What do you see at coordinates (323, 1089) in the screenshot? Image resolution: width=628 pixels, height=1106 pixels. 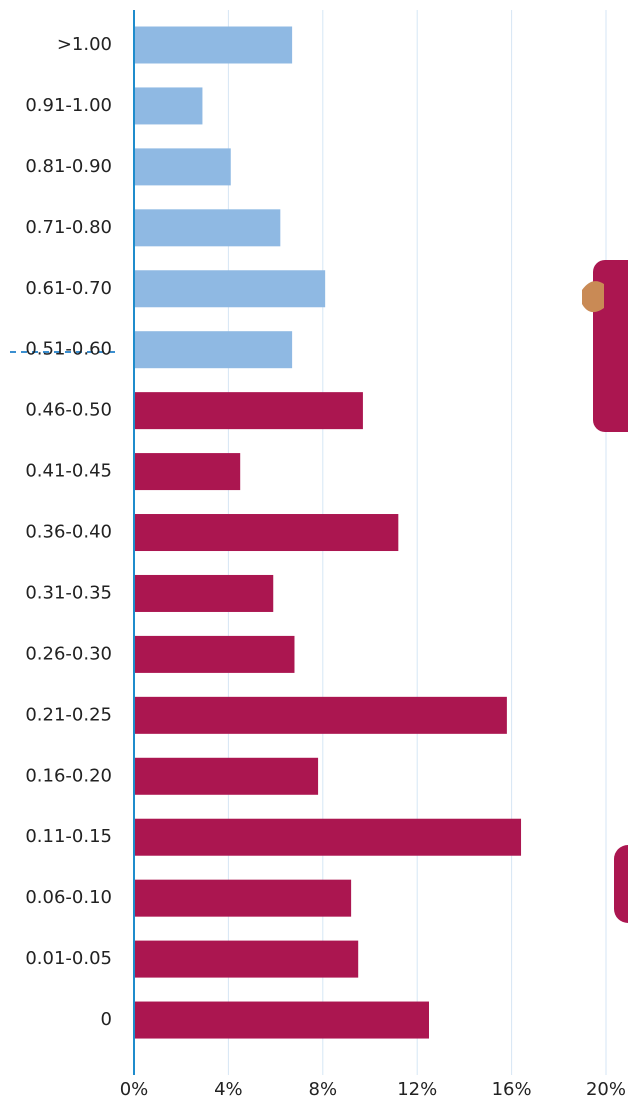 I see `x-tick-label: 8%` at bounding box center [323, 1089].